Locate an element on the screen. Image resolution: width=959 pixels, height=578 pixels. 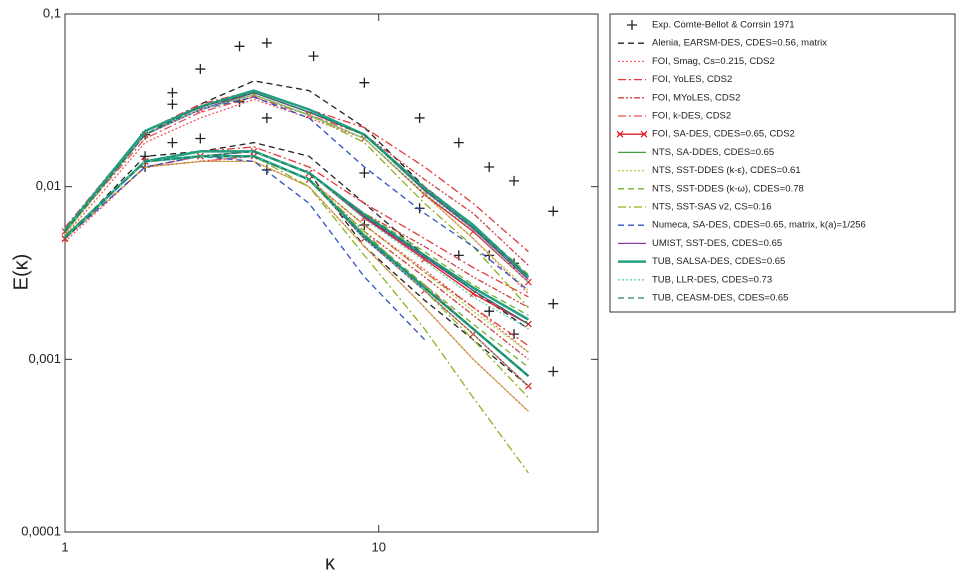
y-tick-label: 0,01 is located at coordinates (48, 185).